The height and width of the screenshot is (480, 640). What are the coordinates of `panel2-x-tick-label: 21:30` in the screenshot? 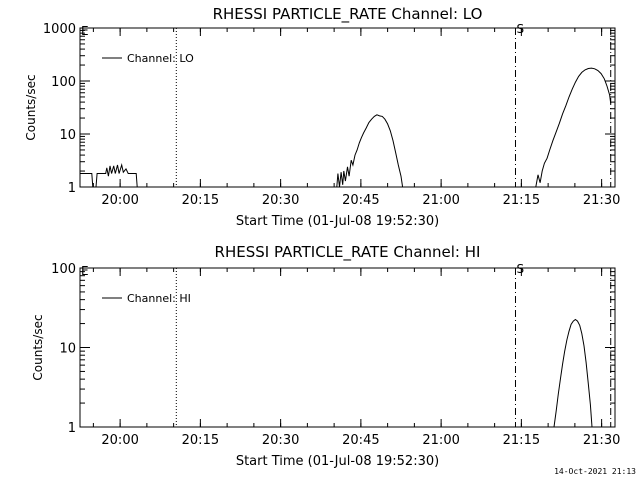 It's located at (601, 440).